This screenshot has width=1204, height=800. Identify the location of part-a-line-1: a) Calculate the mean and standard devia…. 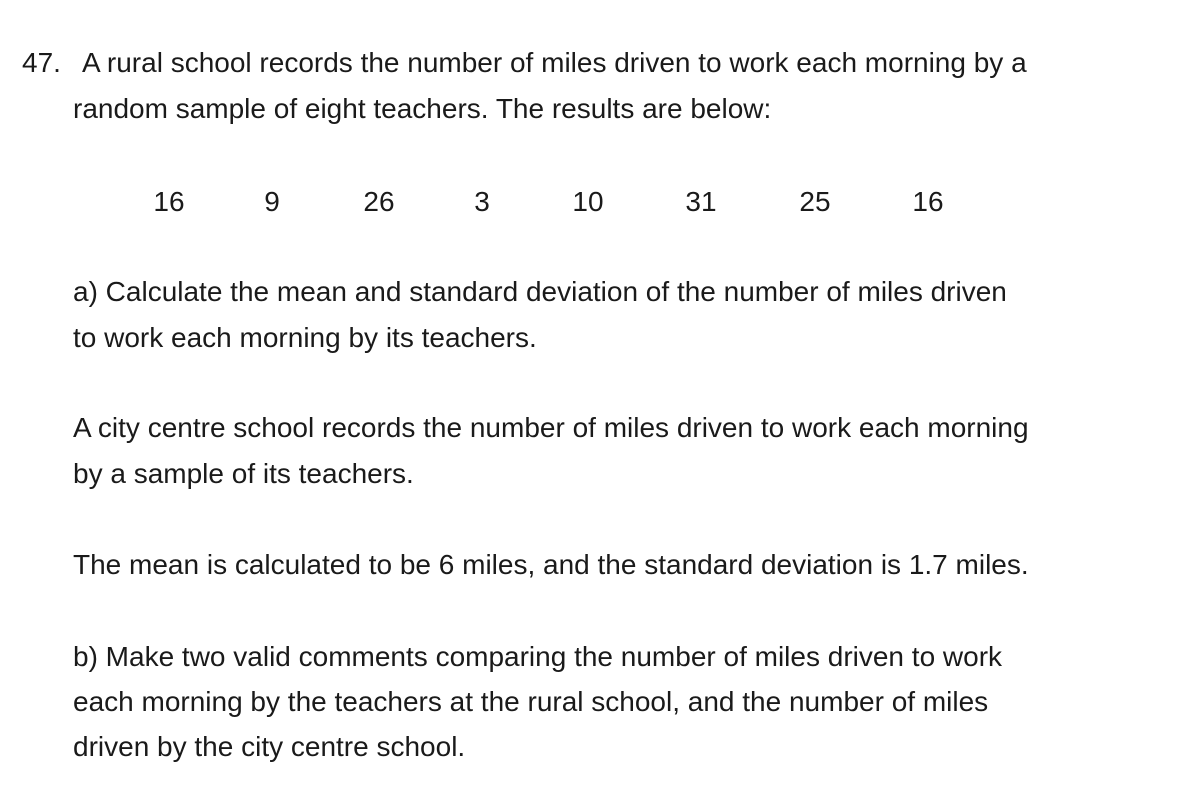
(540, 291).